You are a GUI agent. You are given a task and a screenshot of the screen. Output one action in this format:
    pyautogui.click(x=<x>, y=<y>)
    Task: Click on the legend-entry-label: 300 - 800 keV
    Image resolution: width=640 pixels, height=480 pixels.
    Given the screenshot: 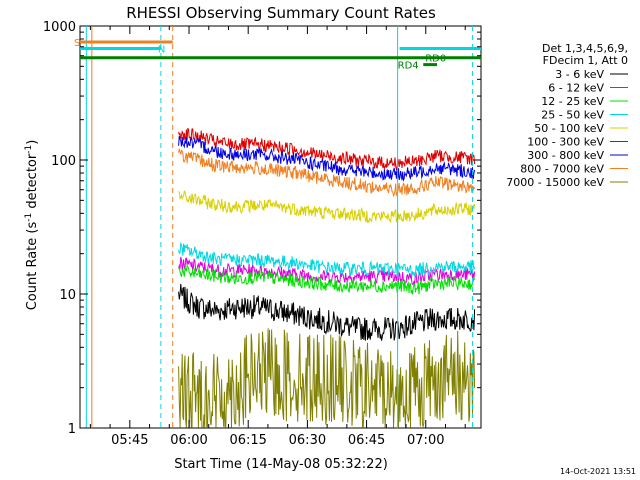 What is the action you would take?
    pyautogui.click(x=565, y=155)
    